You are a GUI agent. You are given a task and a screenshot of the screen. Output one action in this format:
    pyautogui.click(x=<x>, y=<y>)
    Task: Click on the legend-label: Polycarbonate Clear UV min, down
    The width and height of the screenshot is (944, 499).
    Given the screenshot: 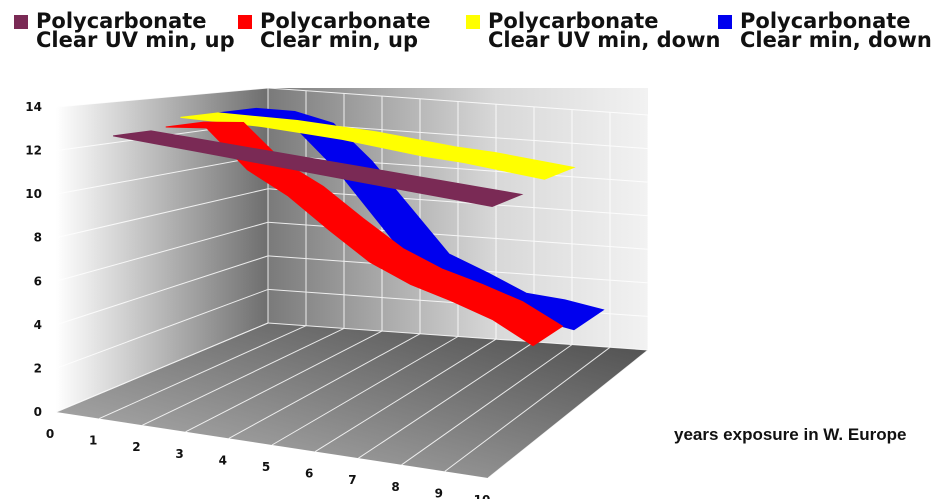 What is the action you would take?
    pyautogui.click(x=604, y=30)
    